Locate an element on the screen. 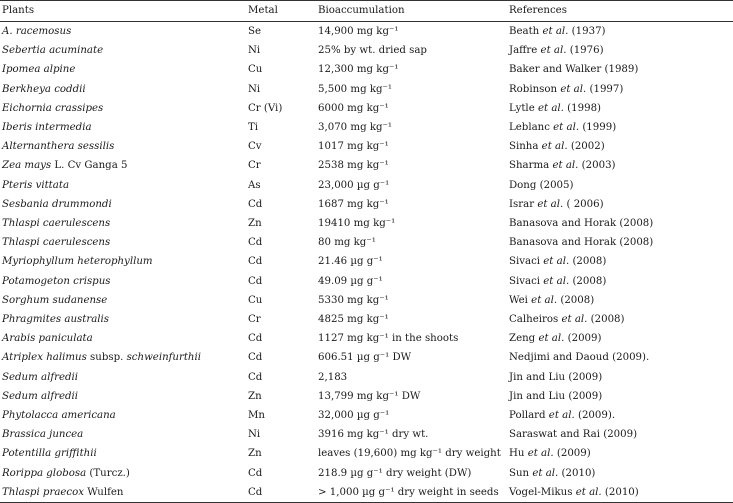 This screenshot has height=503, width=733. metal-cell: Cr is located at coordinates (254, 166).